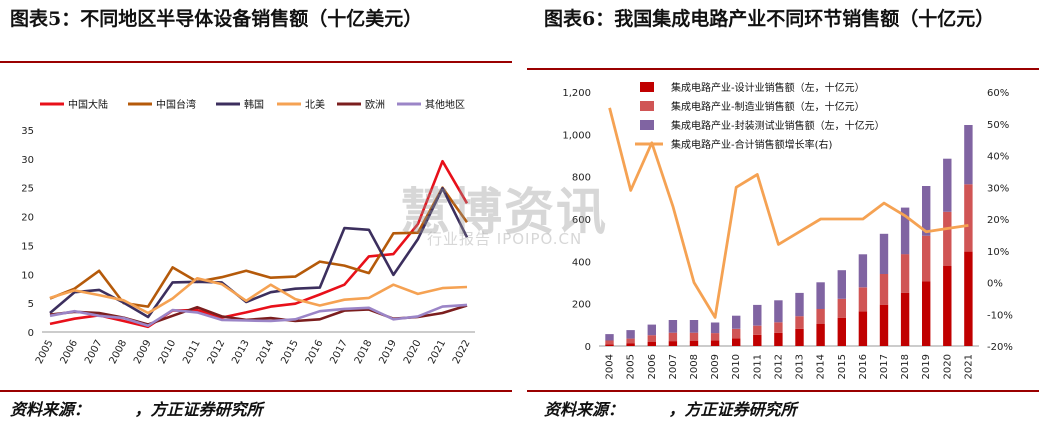  What do you see at coordinates (1000, 315) in the screenshot?
I see `y-right-tick-label: -10%` at bounding box center [1000, 315].